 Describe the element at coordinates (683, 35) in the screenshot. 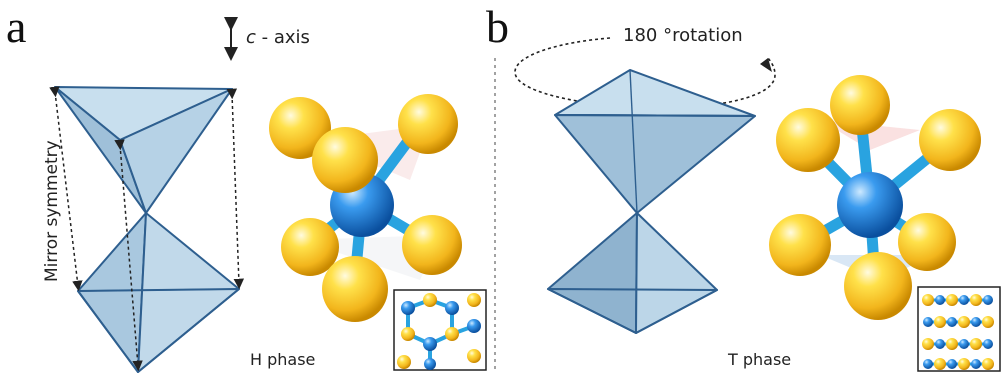

I see `rotation-label: 180 °rotation` at that location.